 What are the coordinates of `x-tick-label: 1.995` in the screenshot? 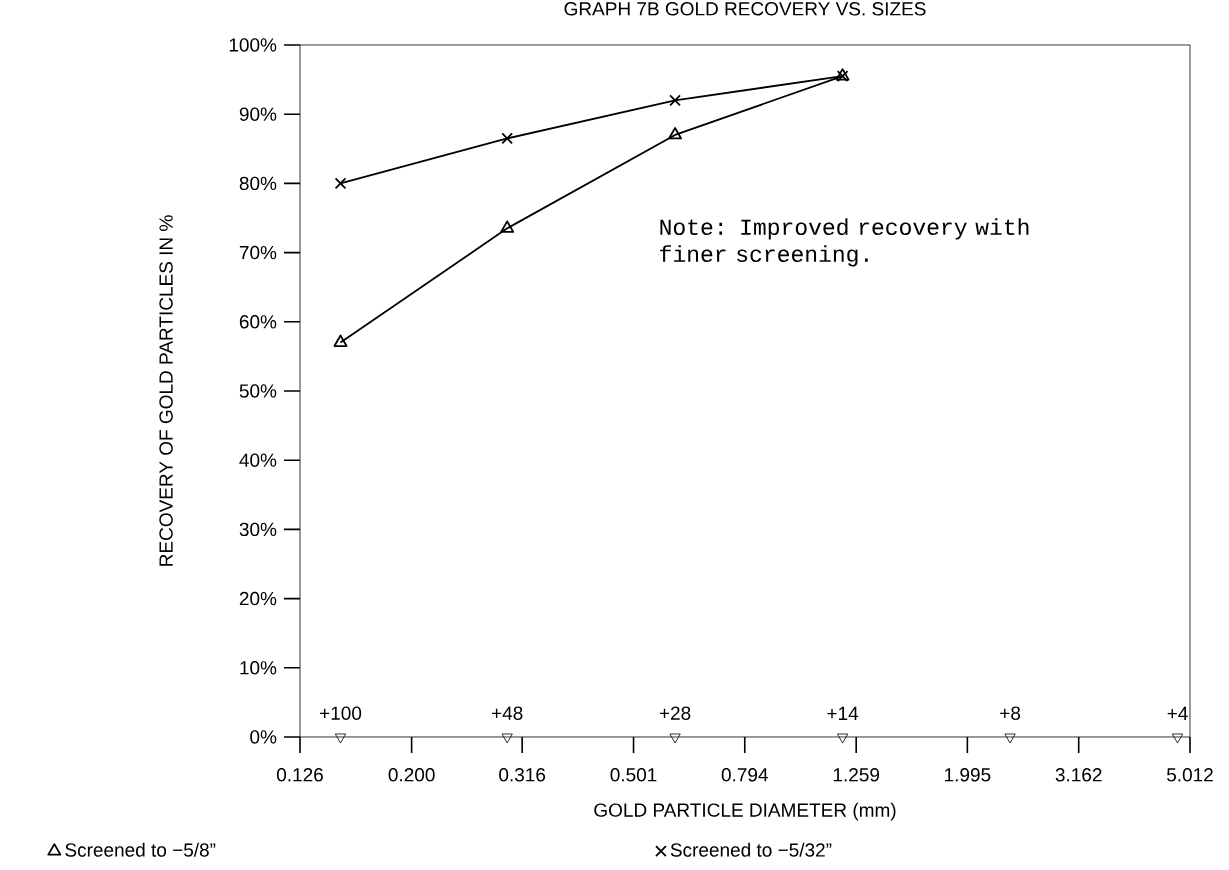 It's located at (968, 775).